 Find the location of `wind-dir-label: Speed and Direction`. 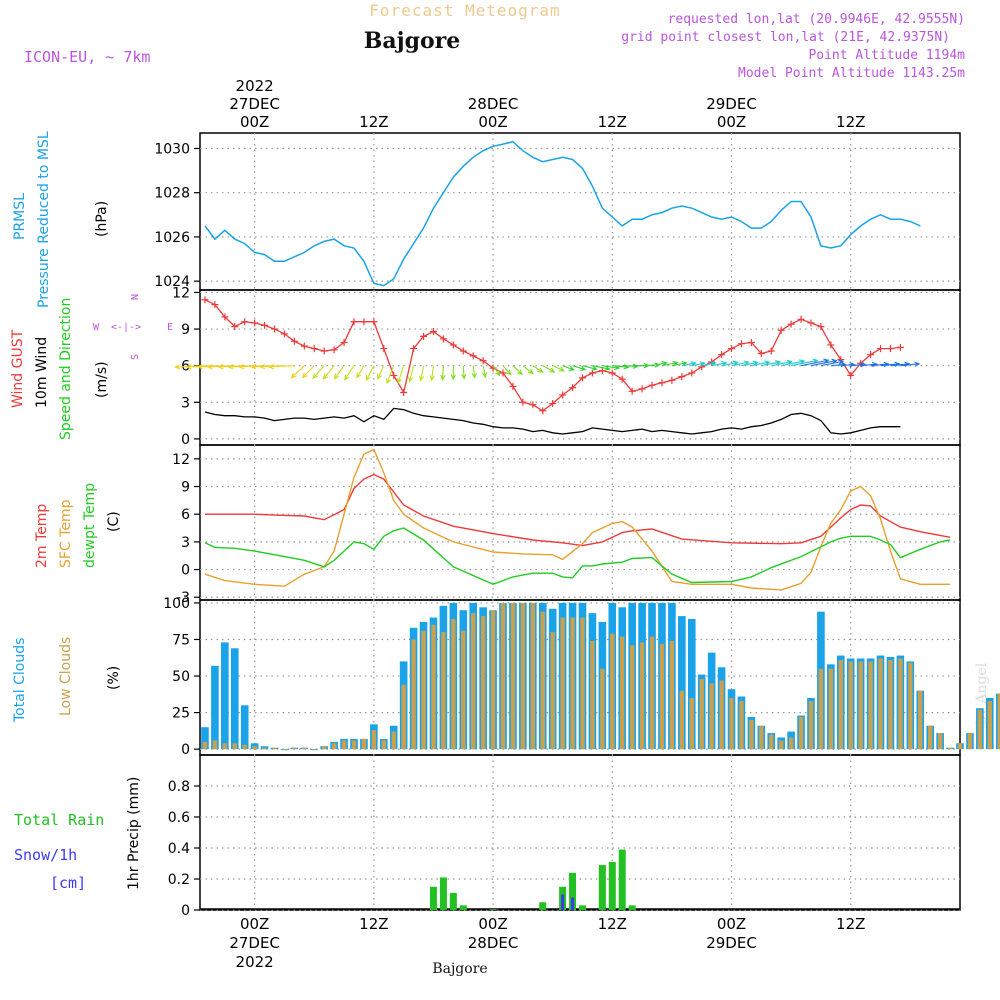

wind-dir-label: Speed and Direction is located at coordinates (66, 369).